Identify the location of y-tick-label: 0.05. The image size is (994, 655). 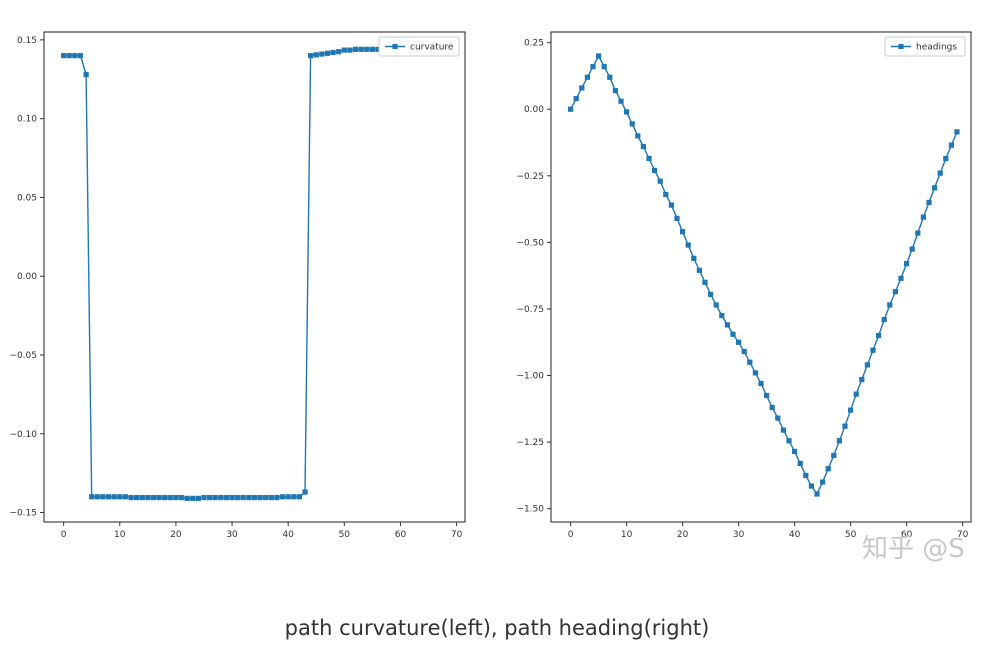
(27, 198).